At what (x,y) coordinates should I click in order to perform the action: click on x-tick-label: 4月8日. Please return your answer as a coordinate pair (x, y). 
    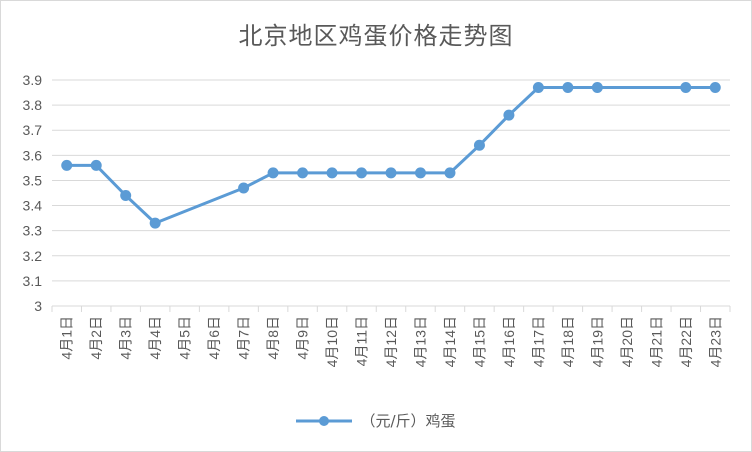
    Looking at the image, I should click on (273, 338).